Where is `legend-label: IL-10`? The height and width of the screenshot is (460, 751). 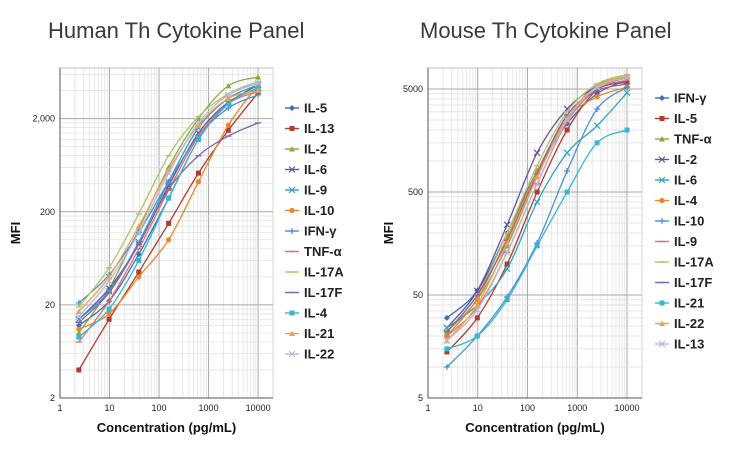
legend-label: IL-10 is located at coordinates (689, 221).